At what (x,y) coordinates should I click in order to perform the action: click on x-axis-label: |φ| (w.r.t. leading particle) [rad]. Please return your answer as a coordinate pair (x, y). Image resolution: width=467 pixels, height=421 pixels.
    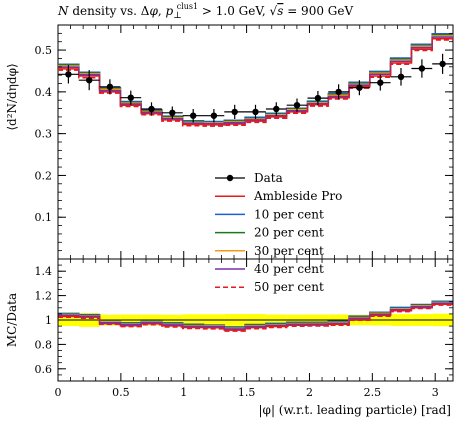
    Looking at the image, I should click on (355, 410).